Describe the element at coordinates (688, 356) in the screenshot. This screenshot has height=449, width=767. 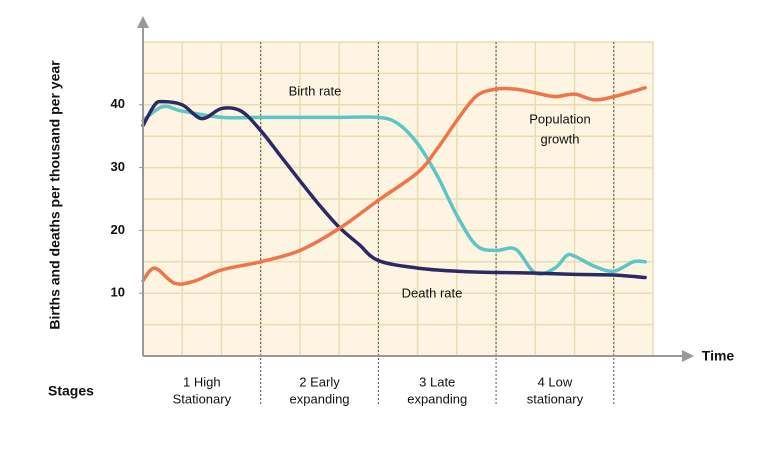
I see `x-axis-arrow` at that location.